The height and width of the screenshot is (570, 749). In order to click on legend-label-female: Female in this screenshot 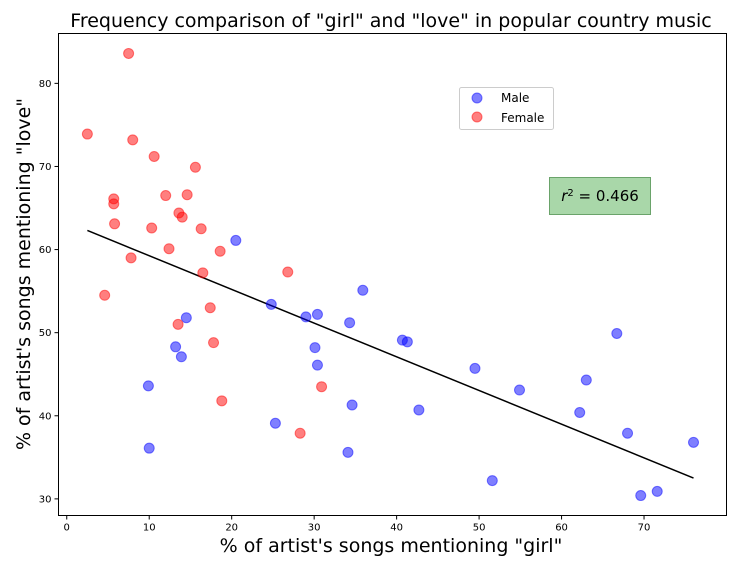, I will do `click(522, 118)`.